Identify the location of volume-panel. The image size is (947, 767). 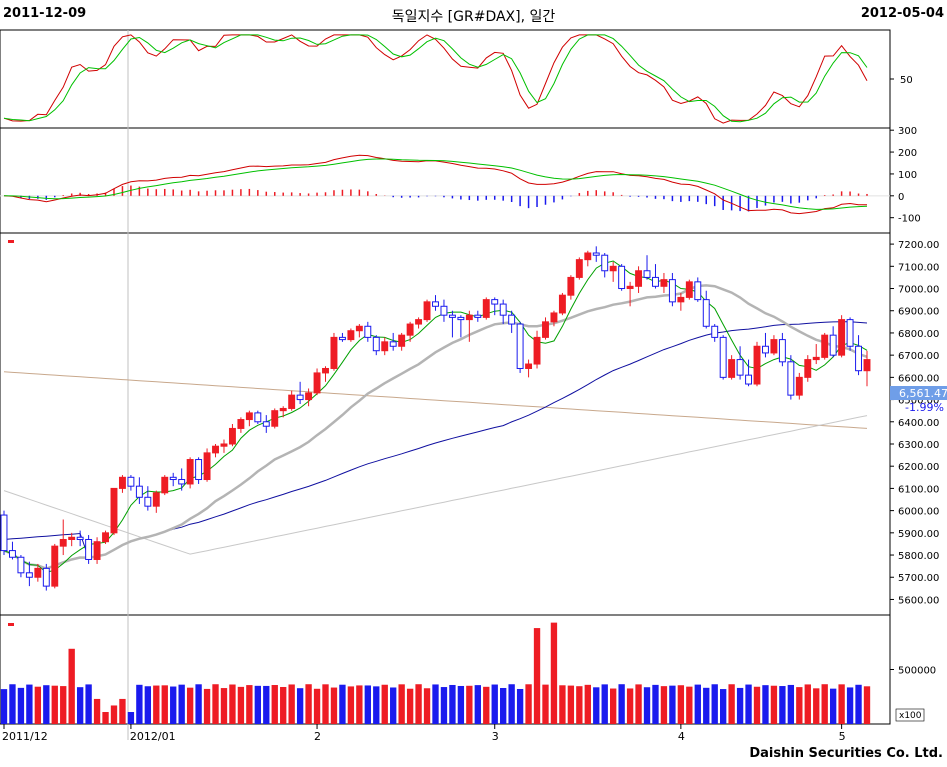
(435, 673).